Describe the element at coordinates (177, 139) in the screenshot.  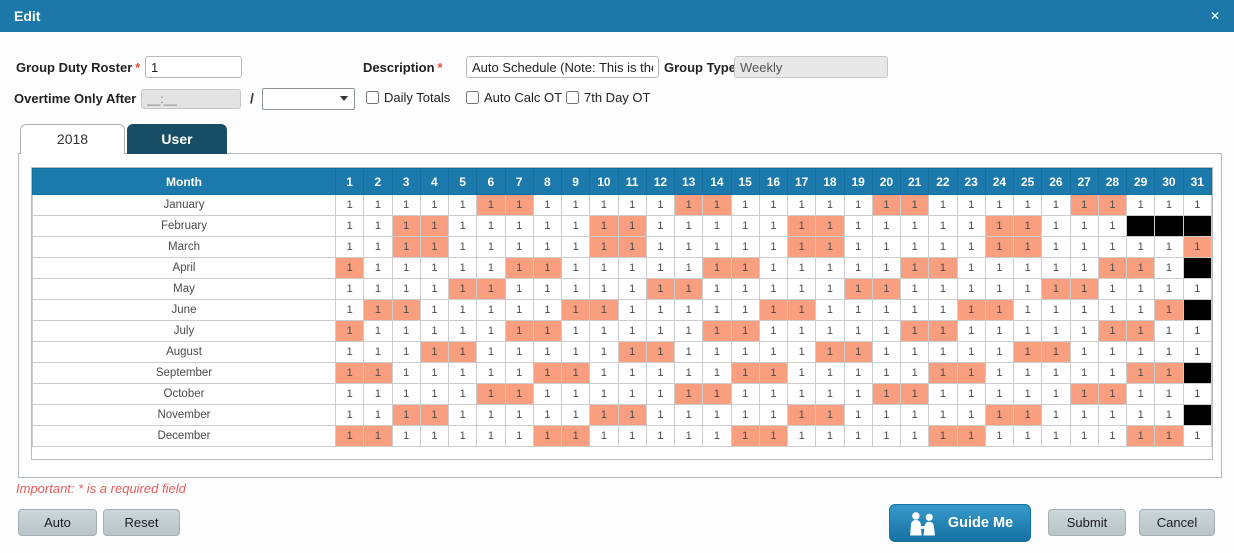
I see `tab-user: User` at that location.